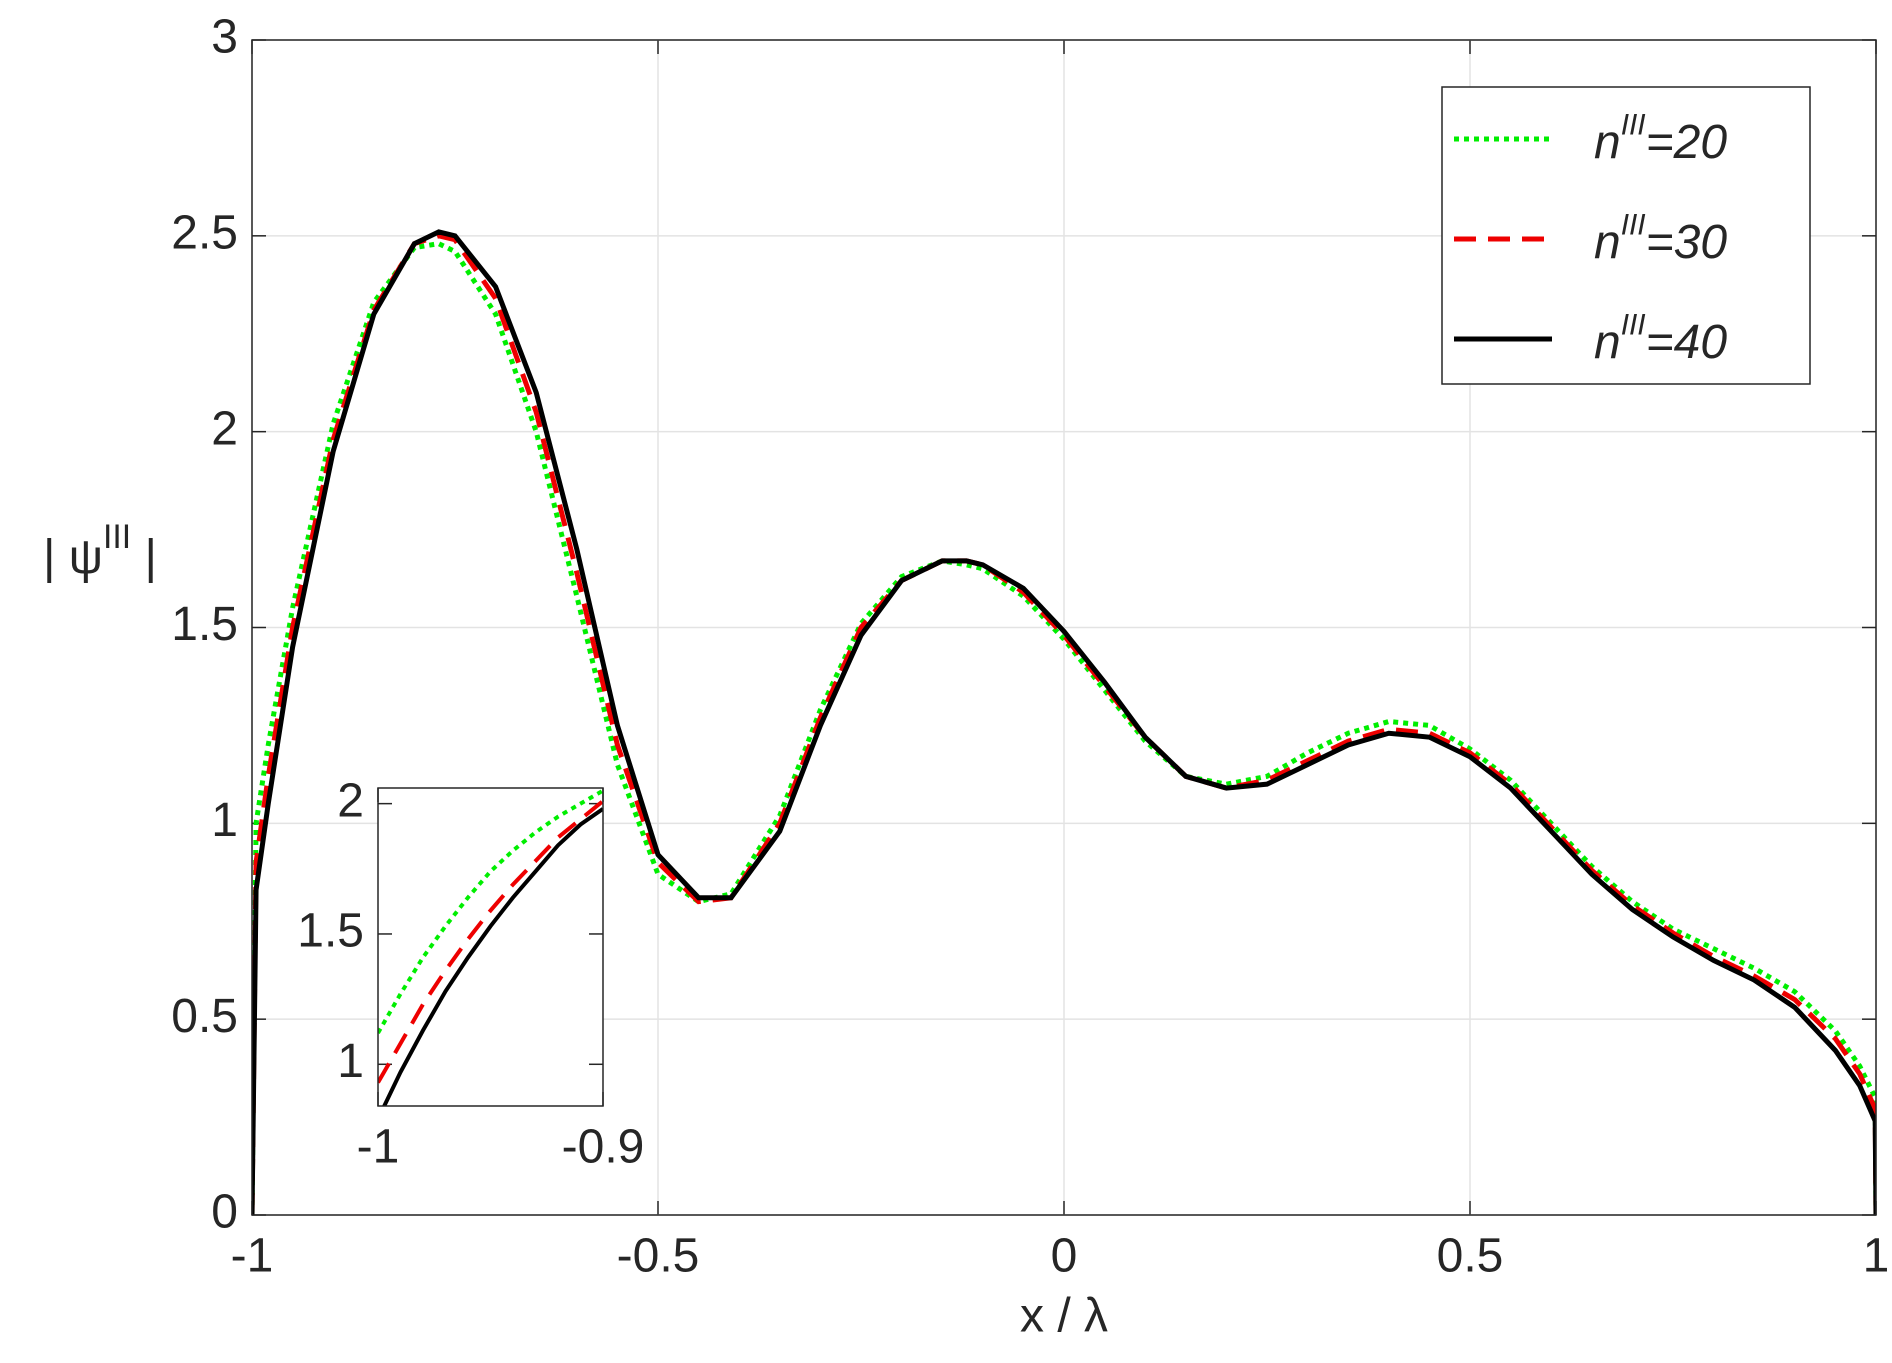  I want to click on legend-box, so click(1626, 235).